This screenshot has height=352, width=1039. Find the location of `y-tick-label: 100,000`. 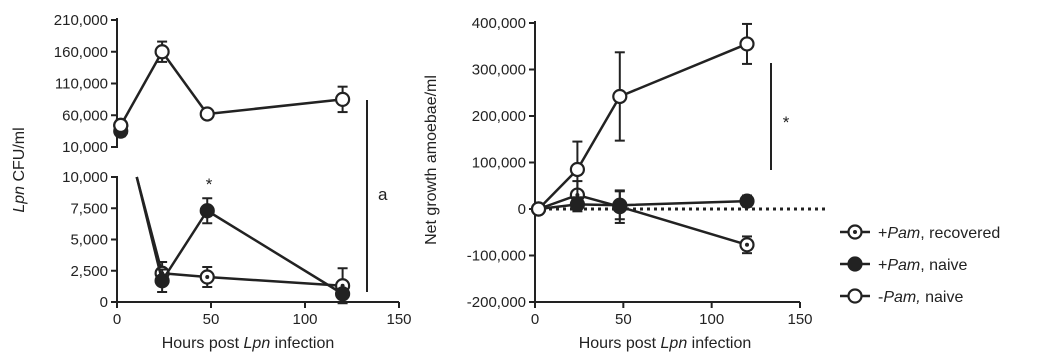

y-tick-label: 100,000 is located at coordinates (499, 163).